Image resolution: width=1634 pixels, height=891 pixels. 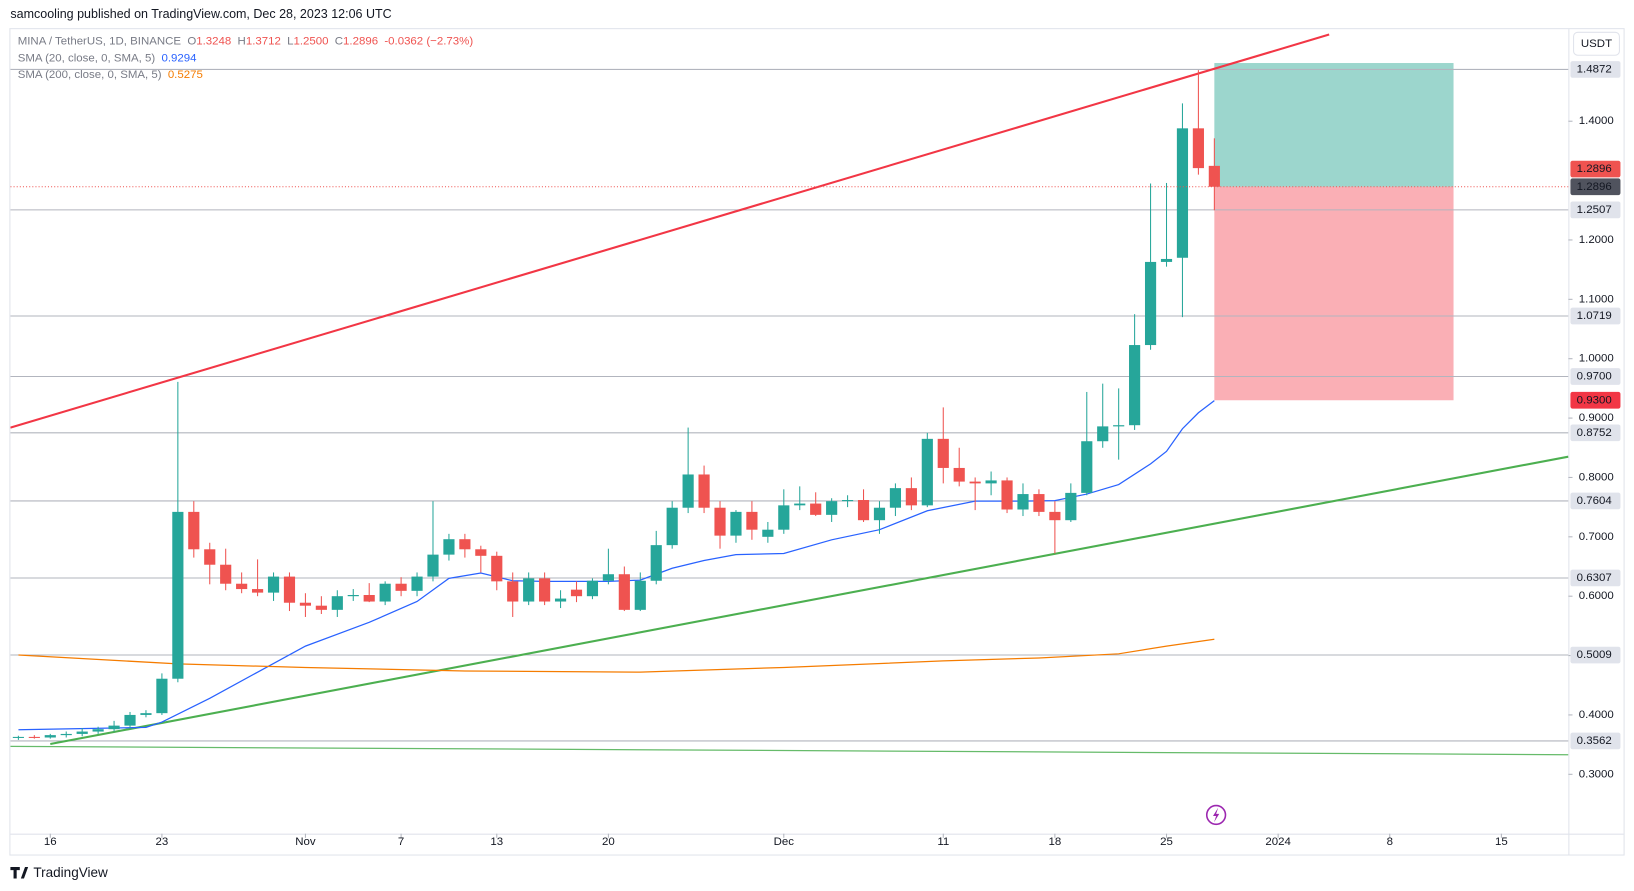 I want to click on icon-circle, so click(x=1216, y=815).